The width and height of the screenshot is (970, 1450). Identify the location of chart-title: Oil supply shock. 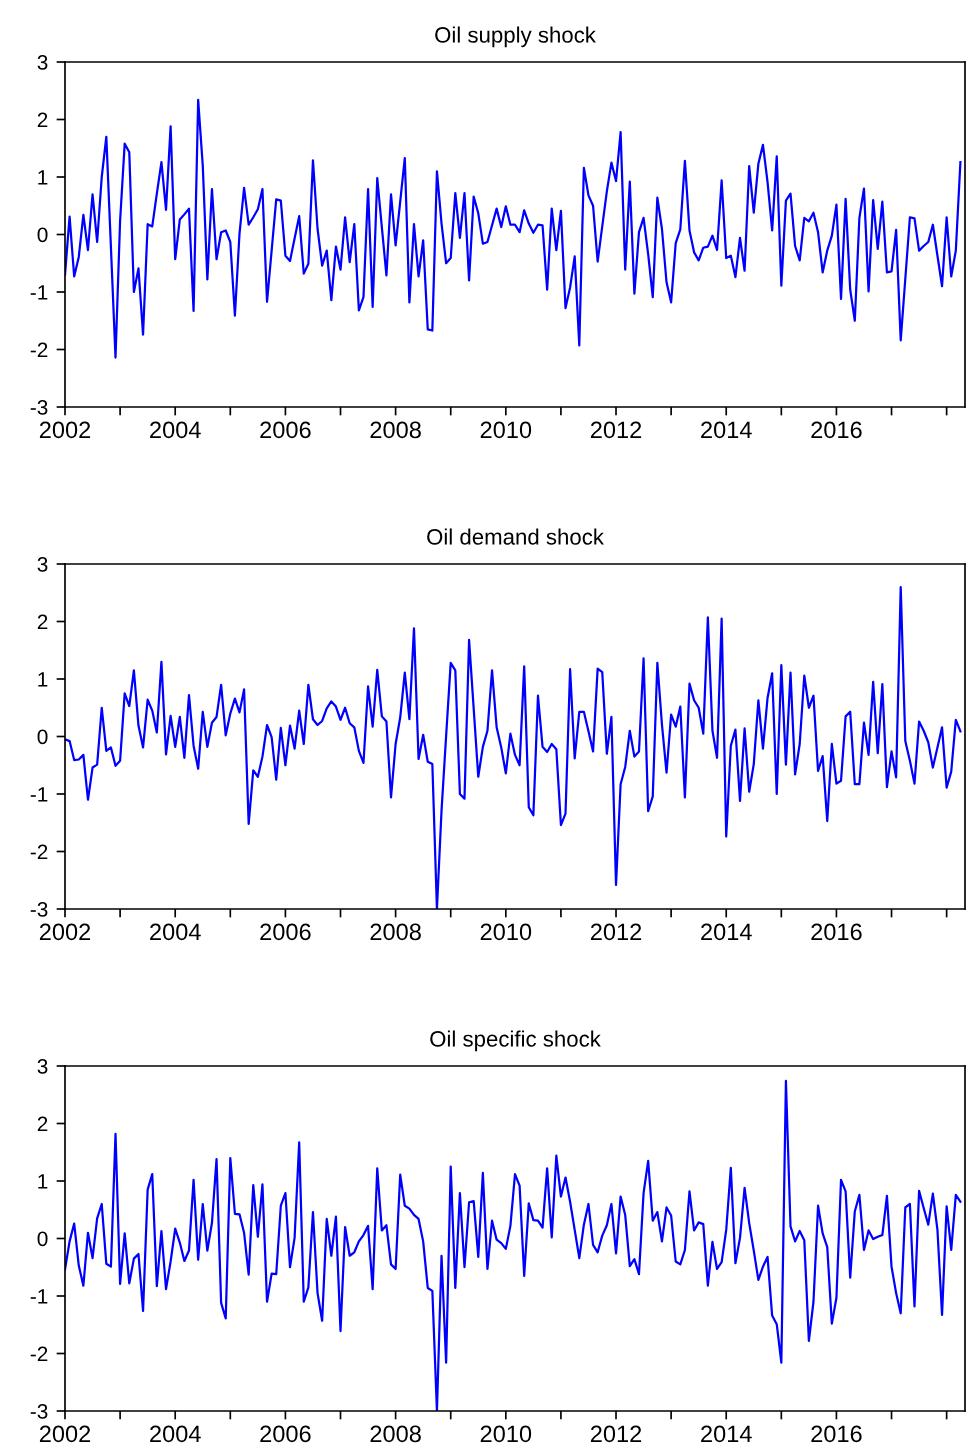
(515, 37).